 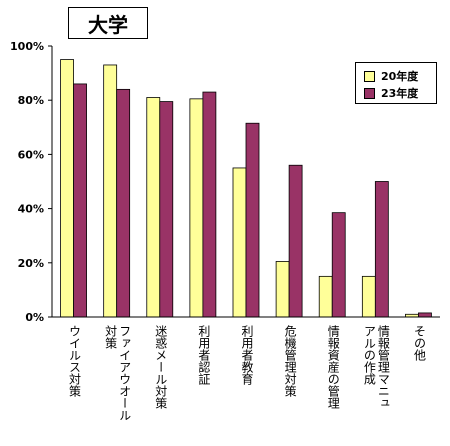 I want to click on x-tick-label: 利用者教育, so click(x=247, y=355).